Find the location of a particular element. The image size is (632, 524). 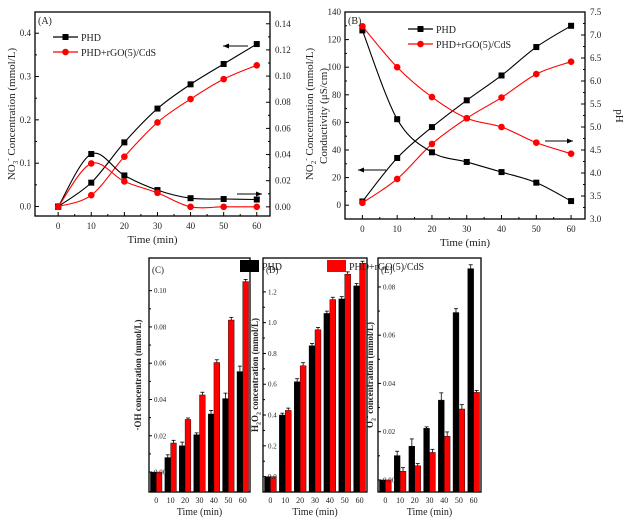

y-left-tick-label: 60 is located at coordinates (337, 122).